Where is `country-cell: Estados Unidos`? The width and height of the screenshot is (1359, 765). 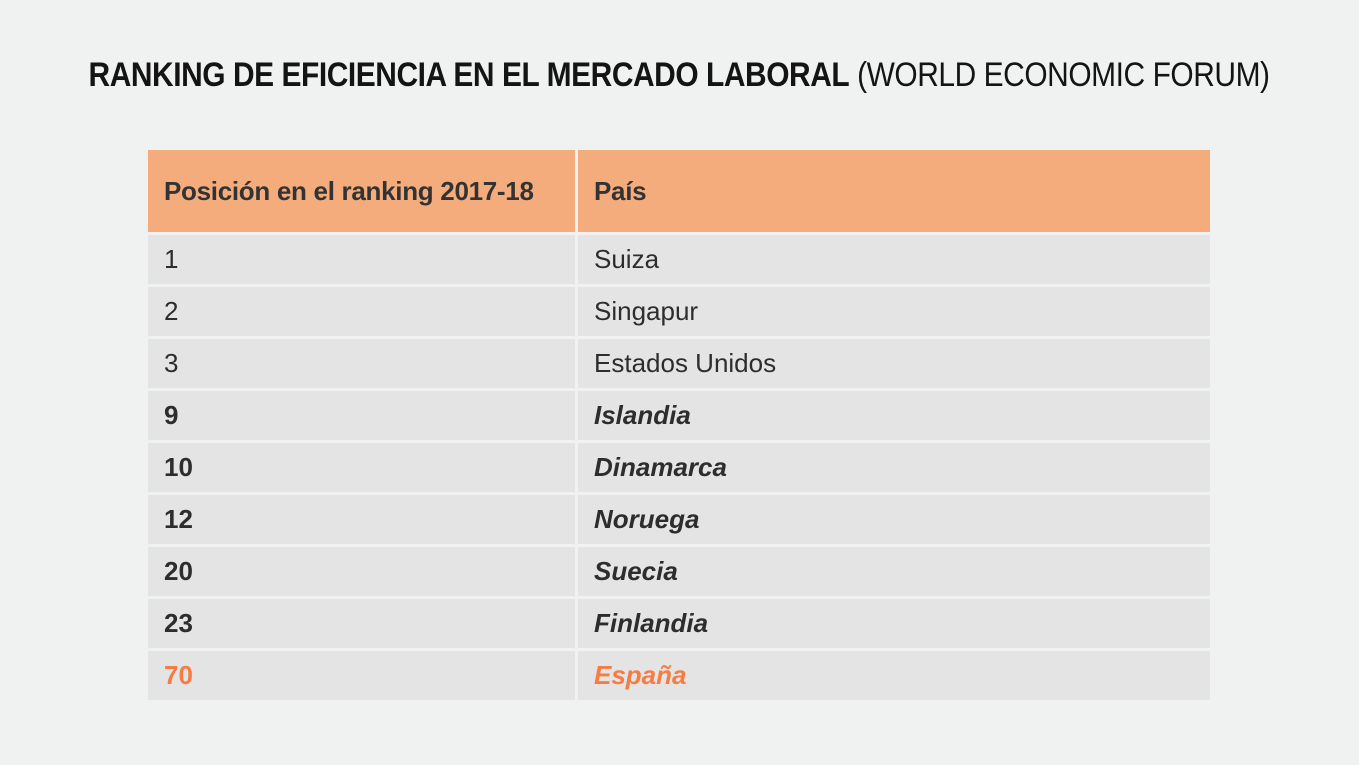 country-cell: Estados Unidos is located at coordinates (894, 363).